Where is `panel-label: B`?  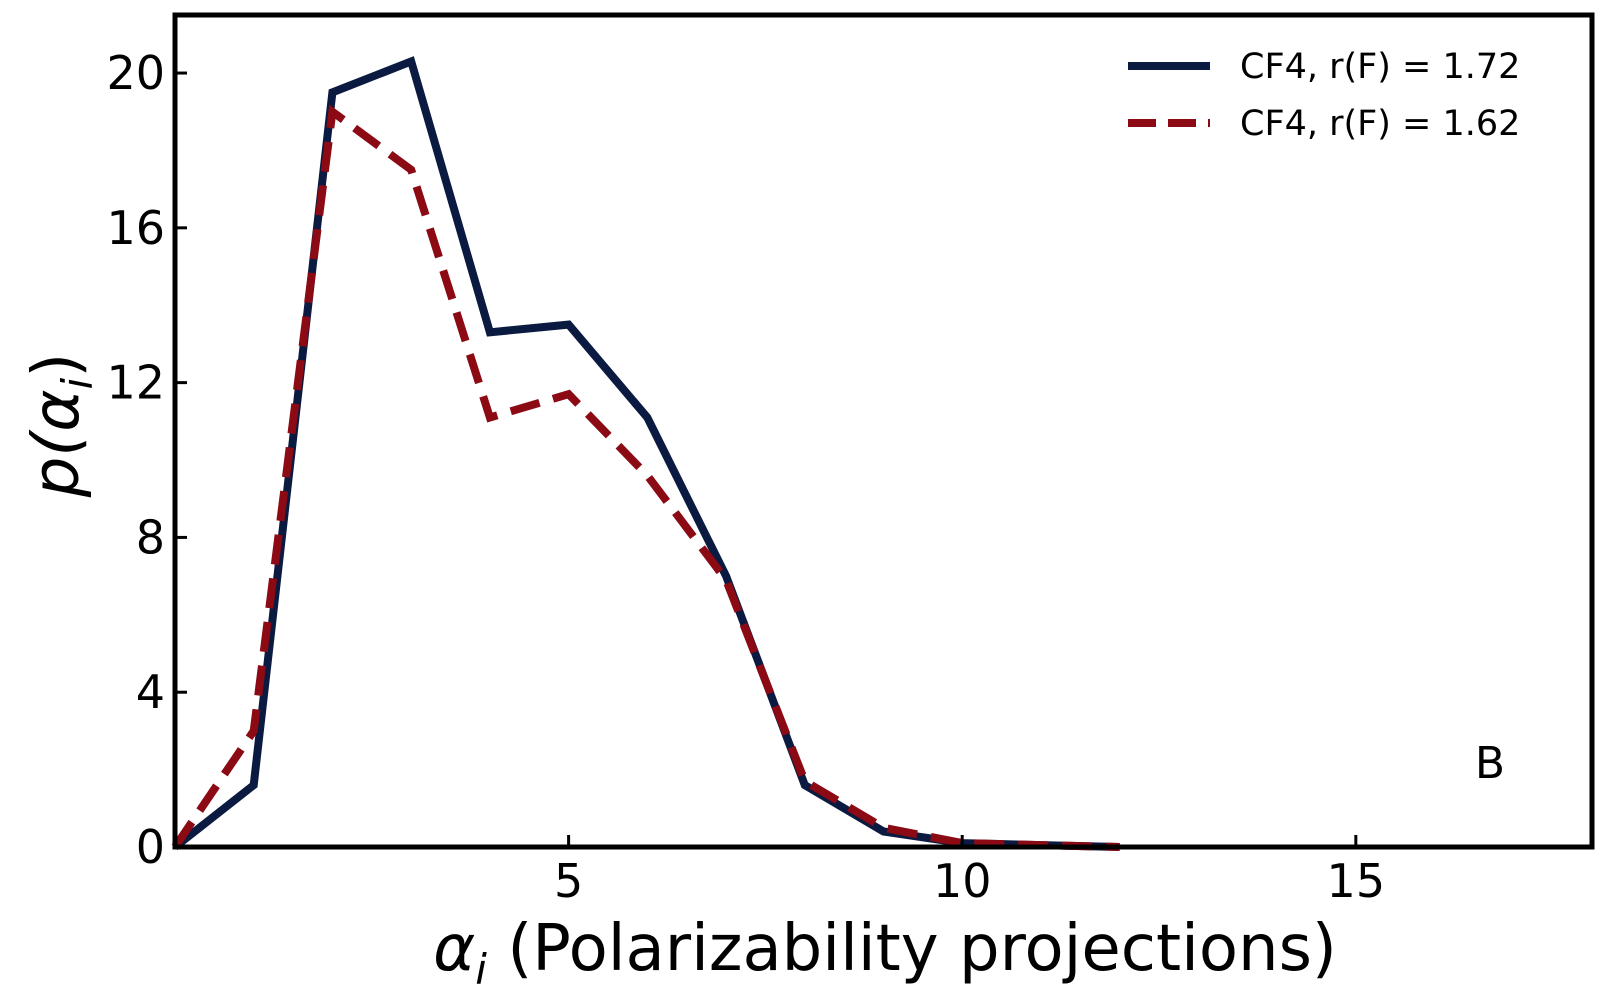 panel-label: B is located at coordinates (1490, 763).